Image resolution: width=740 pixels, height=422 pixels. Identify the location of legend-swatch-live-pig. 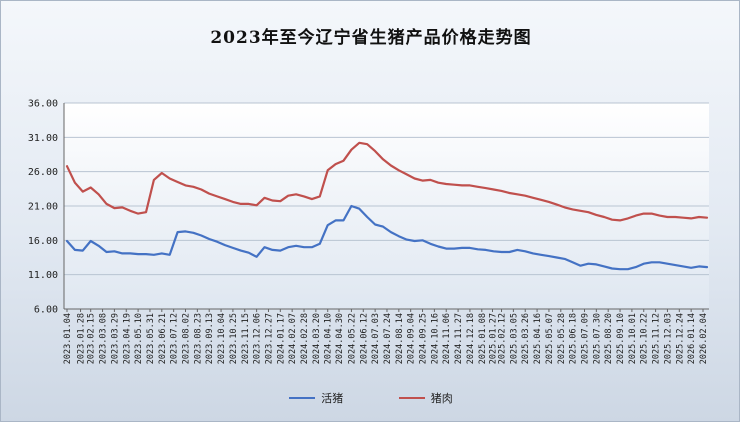
(302, 398).